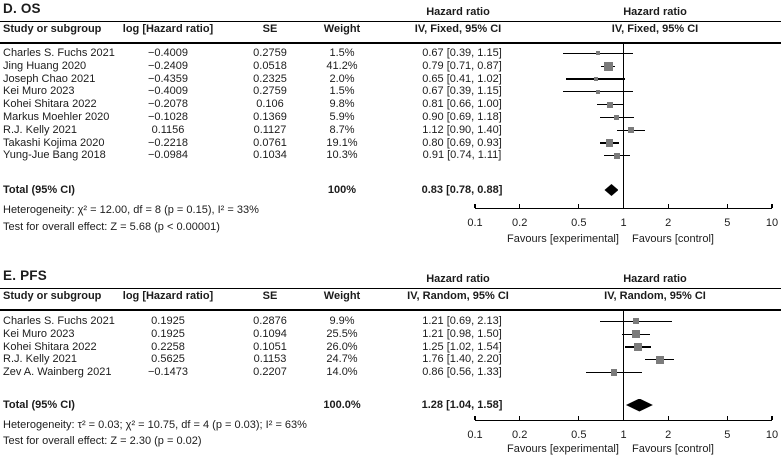  I want to click on log-hr-value: 0.1925, so click(168, 321).